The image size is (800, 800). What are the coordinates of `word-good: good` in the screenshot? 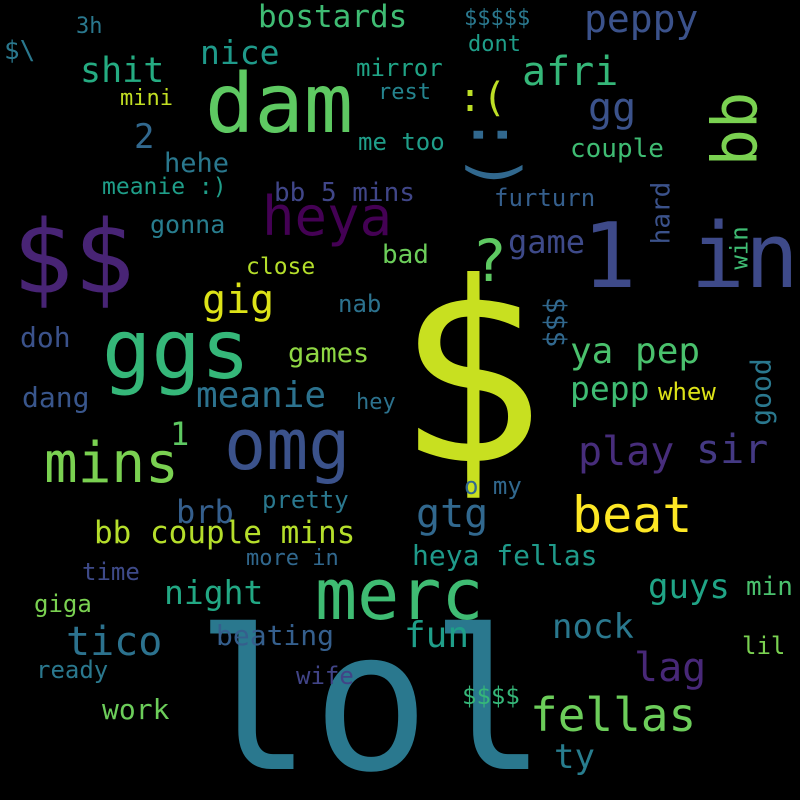 It's located at (761, 392).